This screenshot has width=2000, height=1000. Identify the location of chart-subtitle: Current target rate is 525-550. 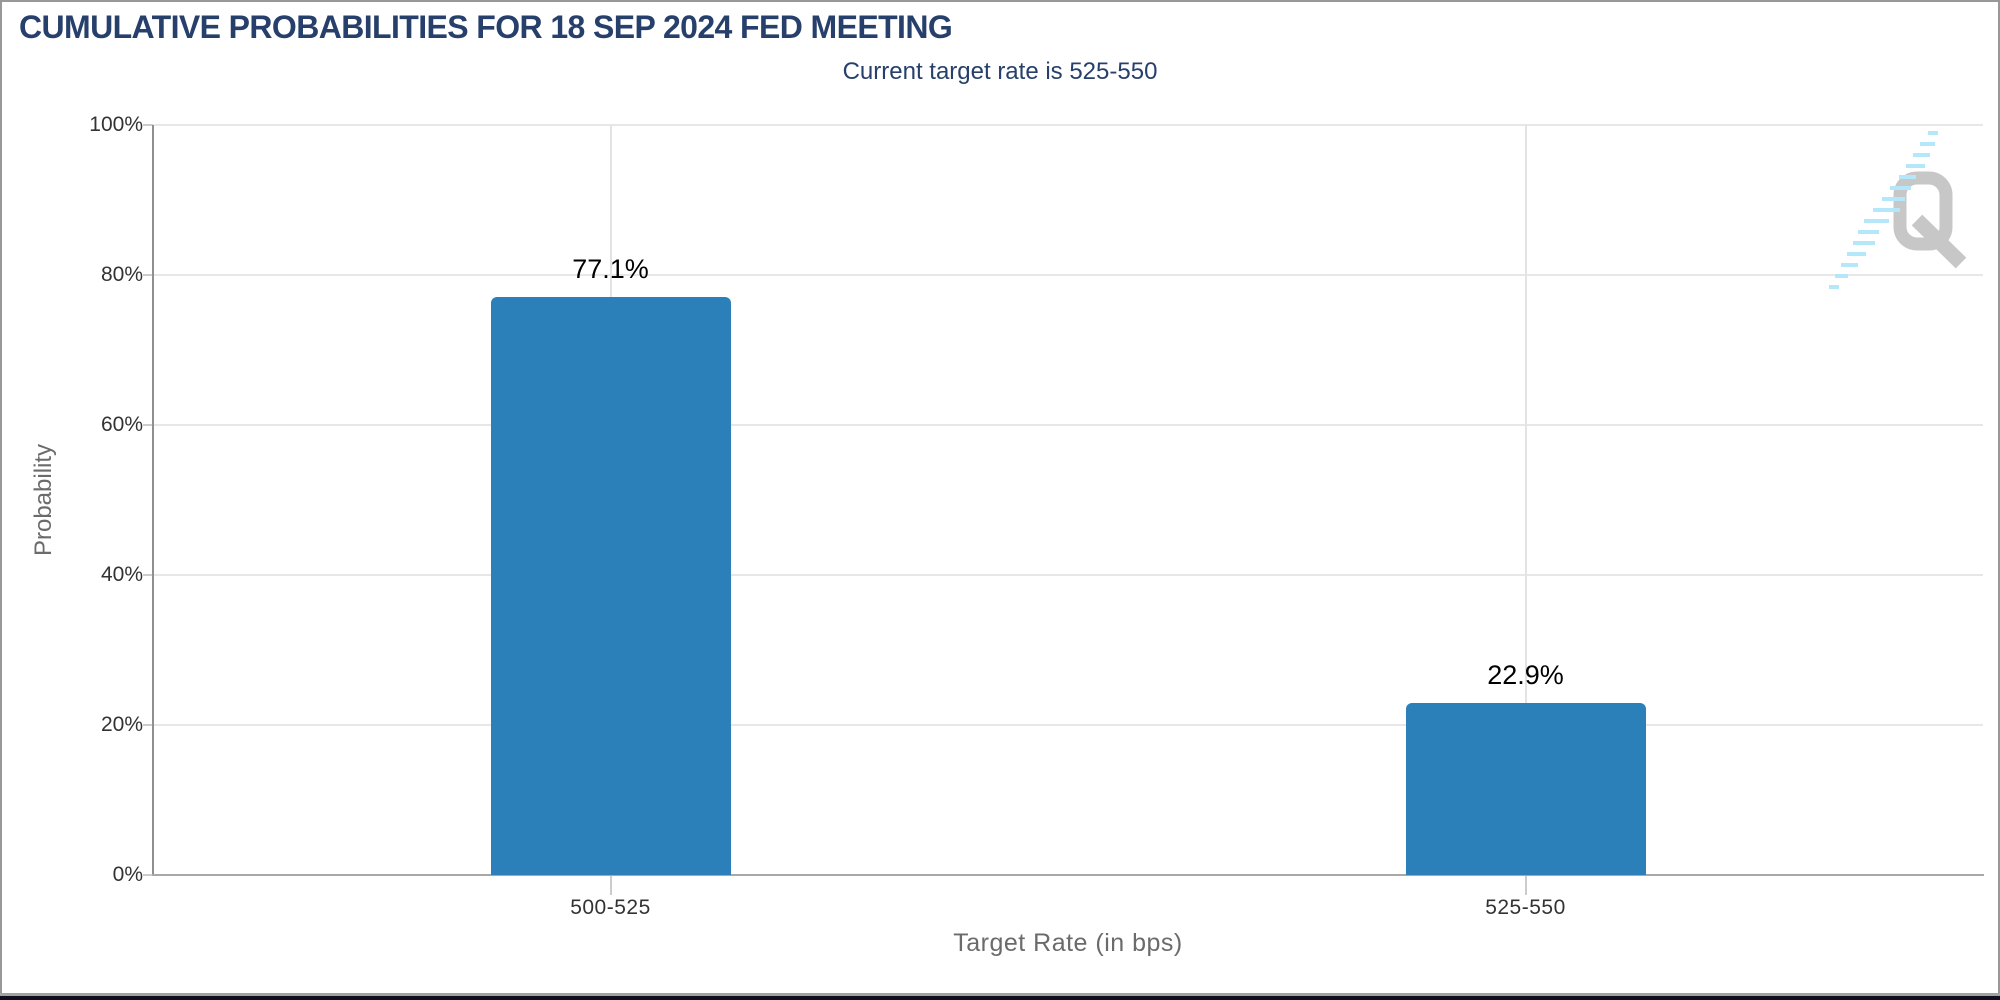
(1000, 71).